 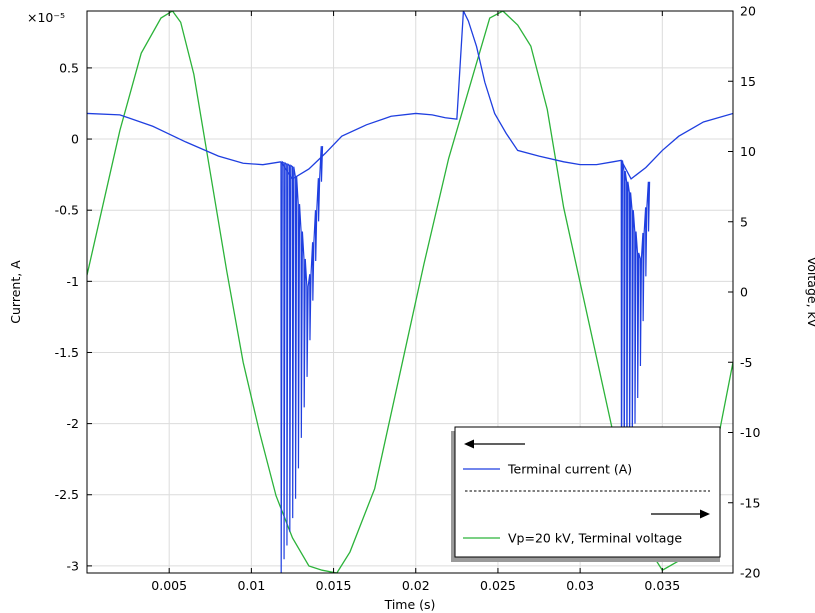 What do you see at coordinates (680, 514) in the screenshot?
I see `right-axis-arrow-icon` at bounding box center [680, 514].